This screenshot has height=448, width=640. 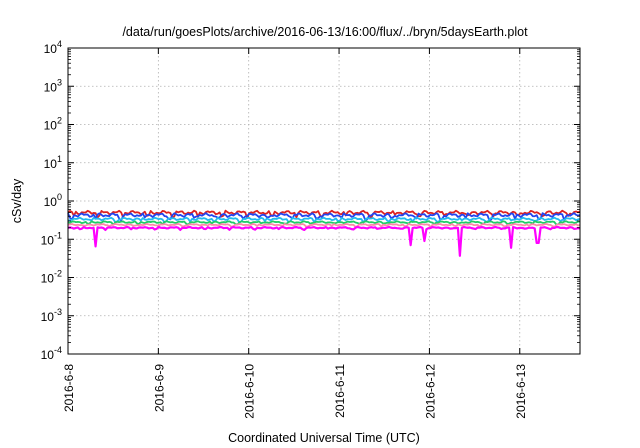 I want to click on x-tick-label: 2016-6-11, so click(x=340, y=391).